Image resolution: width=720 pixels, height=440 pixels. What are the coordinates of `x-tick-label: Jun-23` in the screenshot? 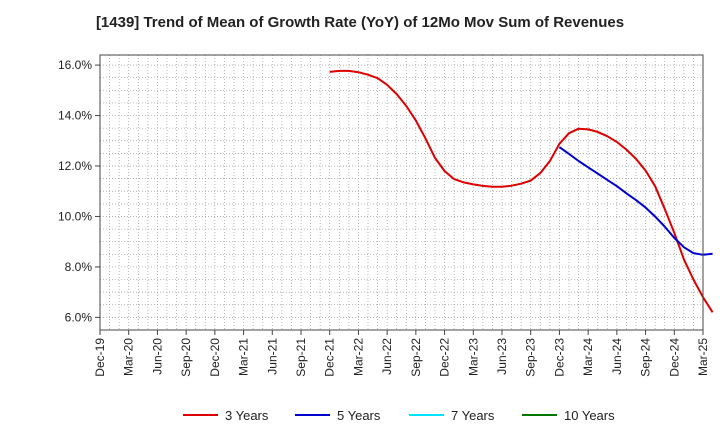 It's located at (502, 356).